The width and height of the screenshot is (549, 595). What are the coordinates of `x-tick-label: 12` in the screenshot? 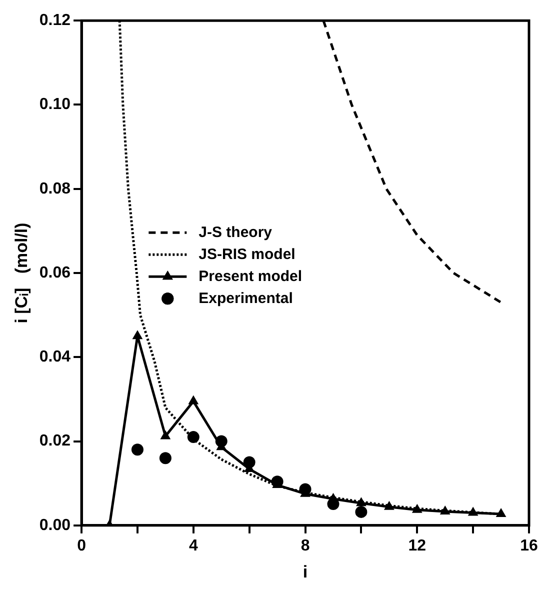 It's located at (417, 545).